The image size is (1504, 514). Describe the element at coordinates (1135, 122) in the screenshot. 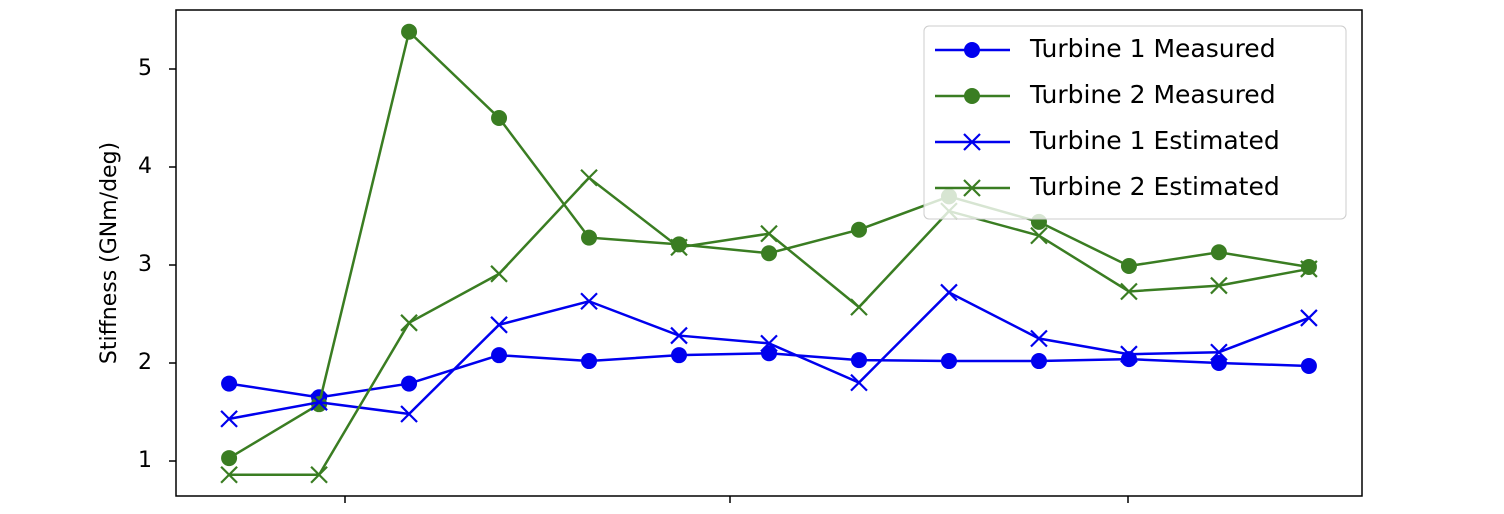

I see `legend-box` at that location.